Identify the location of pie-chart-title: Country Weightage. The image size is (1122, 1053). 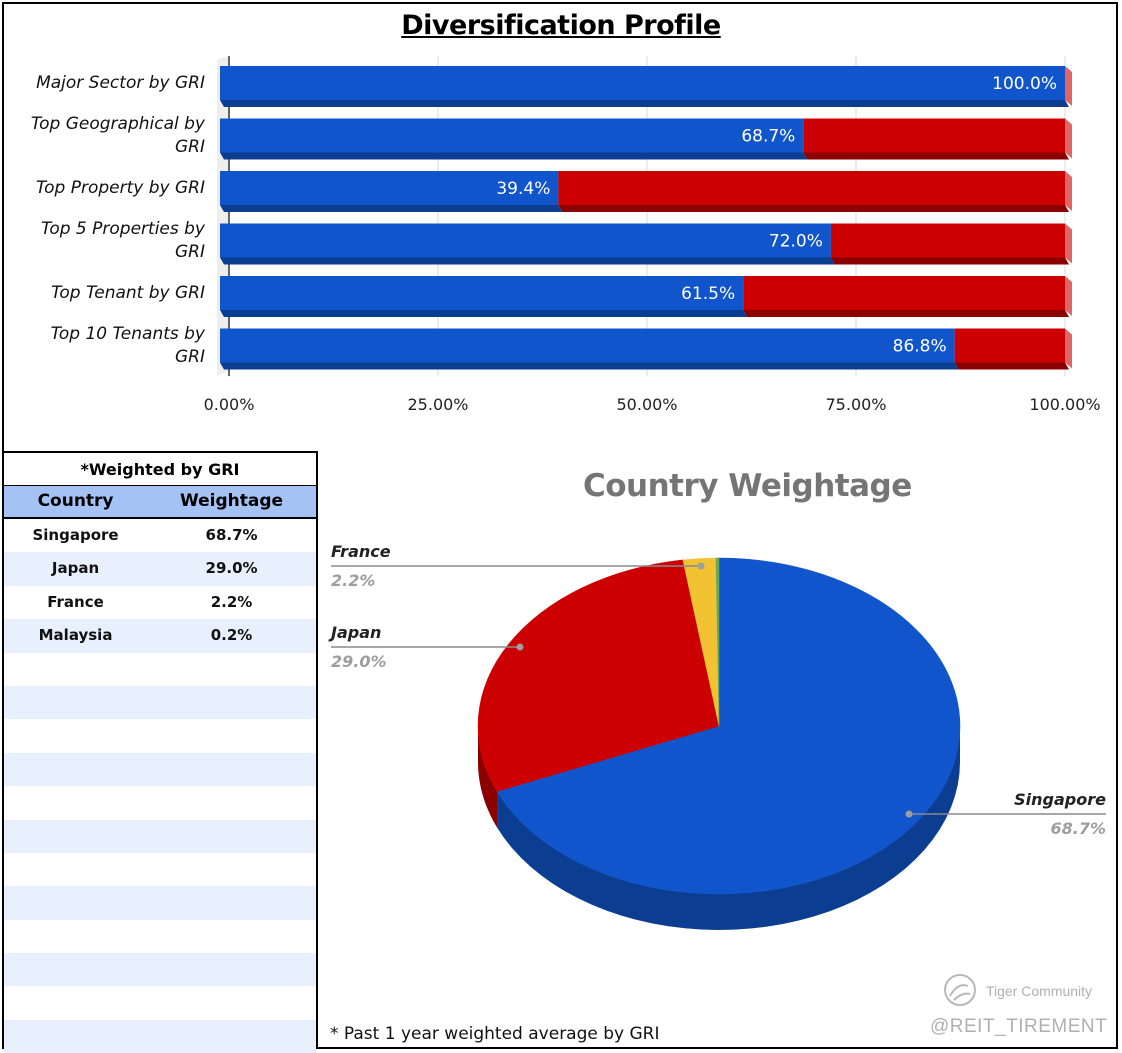
(747, 486).